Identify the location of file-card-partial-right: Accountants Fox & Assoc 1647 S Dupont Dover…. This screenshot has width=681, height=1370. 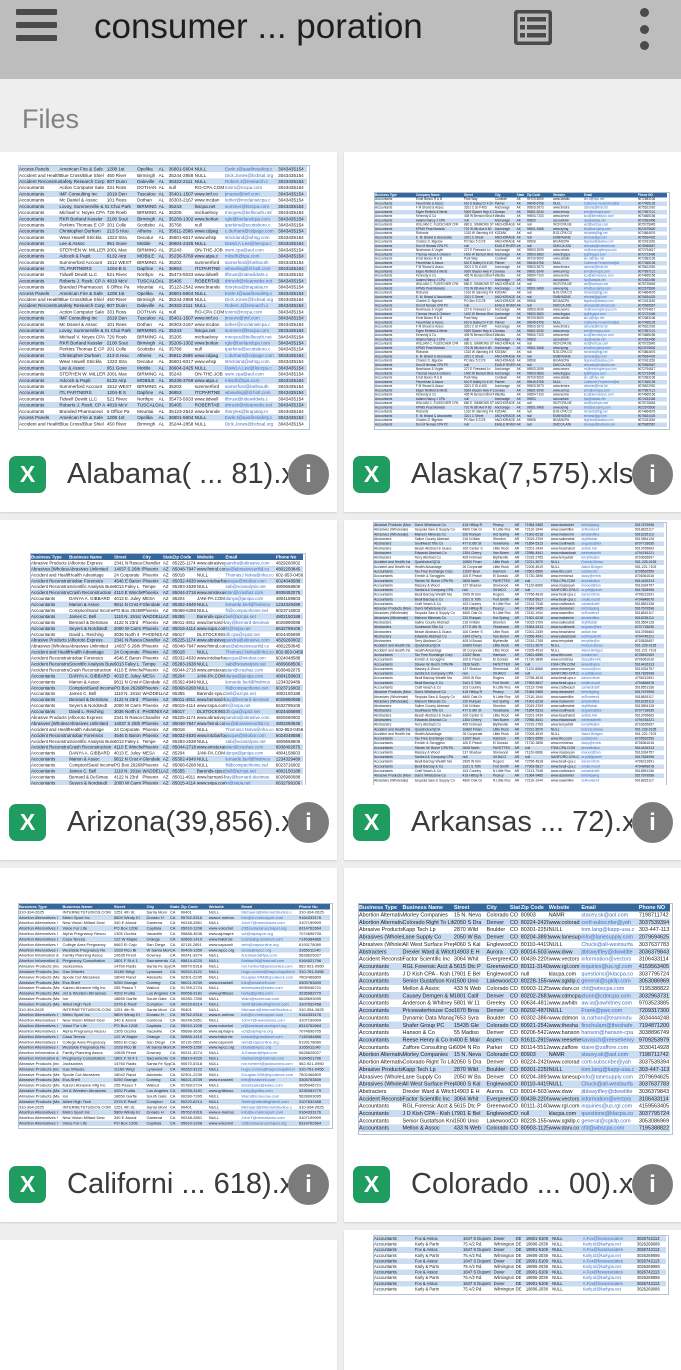
(512, 1300).